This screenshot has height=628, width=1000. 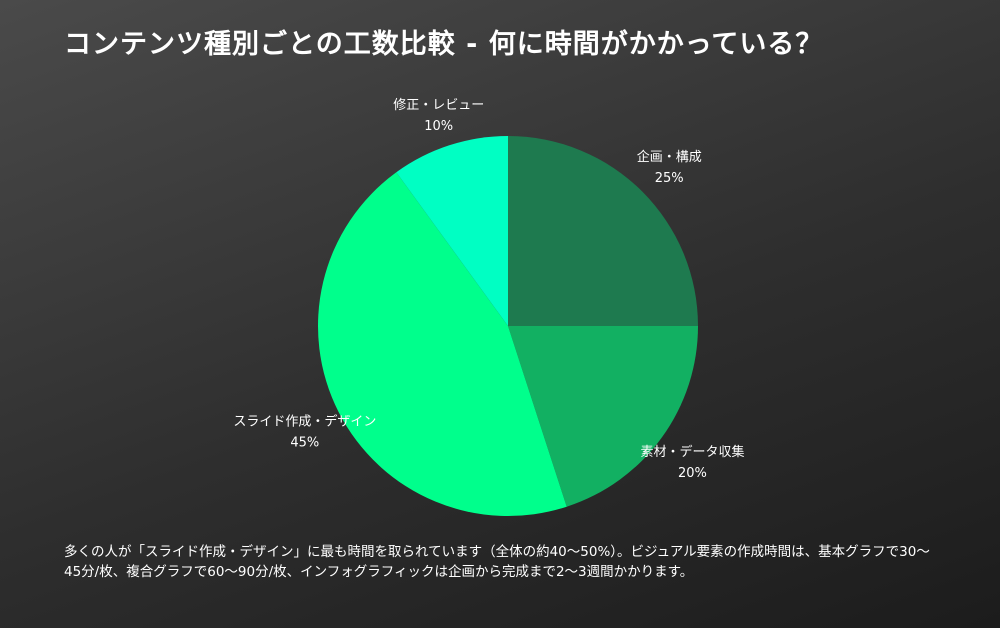 What do you see at coordinates (438, 126) in the screenshot?
I see `slice-value-label: 10%` at bounding box center [438, 126].